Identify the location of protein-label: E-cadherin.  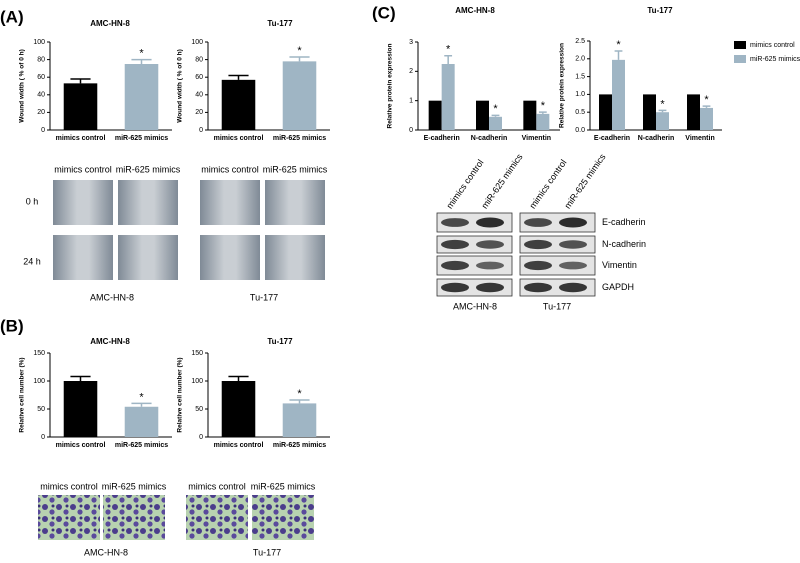
(624, 222).